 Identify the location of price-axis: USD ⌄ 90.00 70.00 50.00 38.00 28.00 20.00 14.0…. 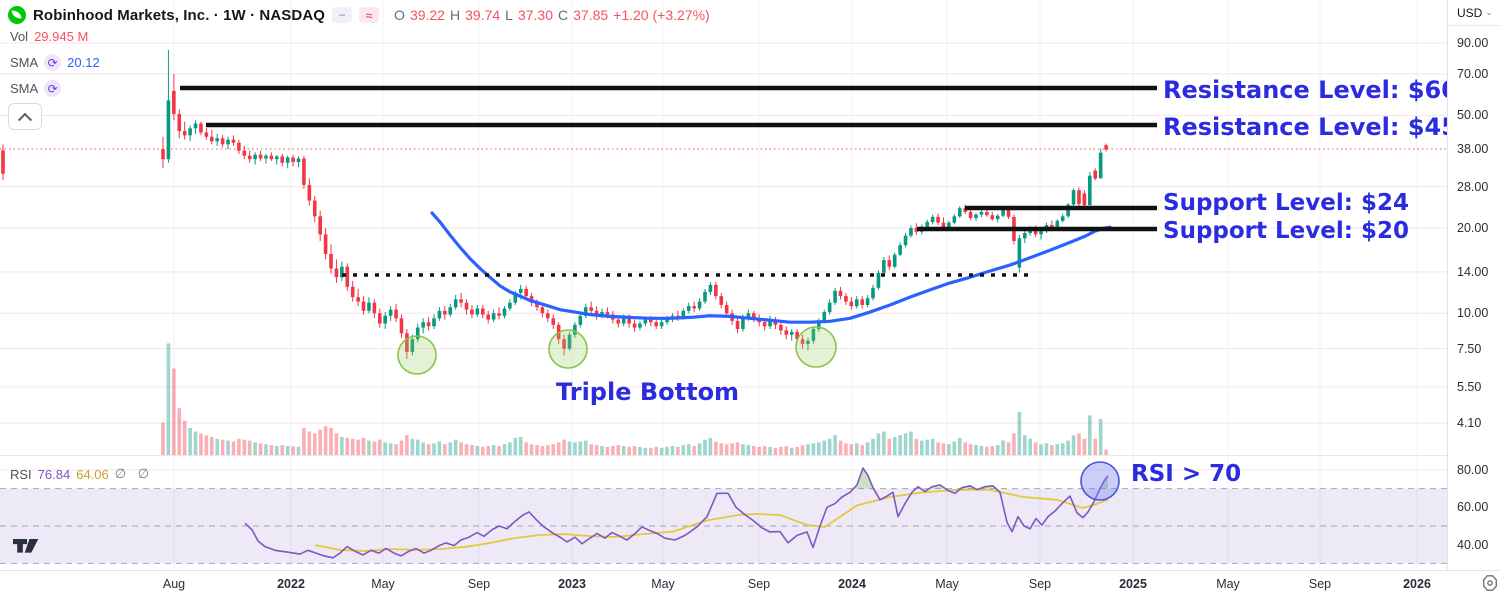
(1473, 285).